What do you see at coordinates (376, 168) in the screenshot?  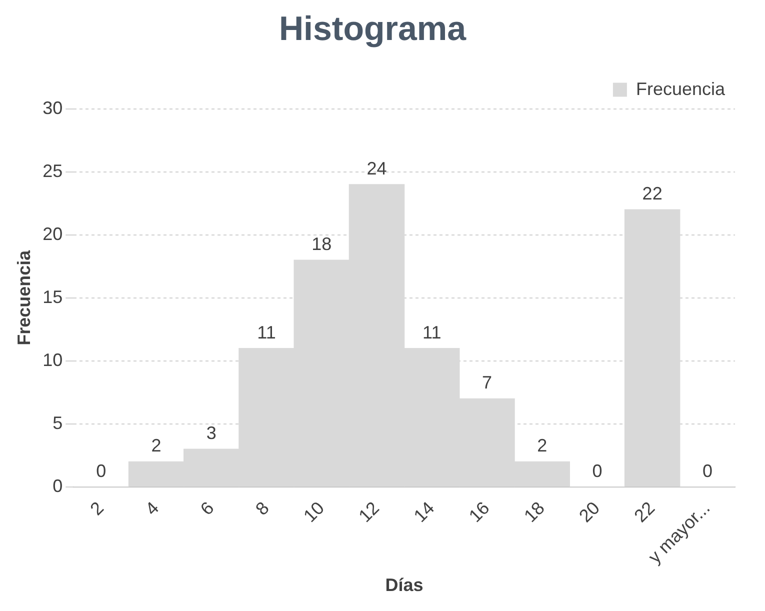 I see `data-label: 24` at bounding box center [376, 168].